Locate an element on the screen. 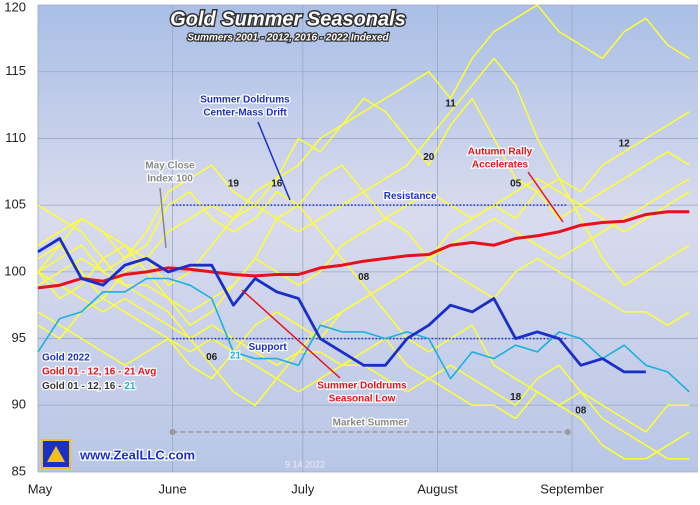 Image resolution: width=700 pixels, height=505 pixels. legend-entry: Gold 01 - 12, 16 - 21 Avg is located at coordinates (99, 372).